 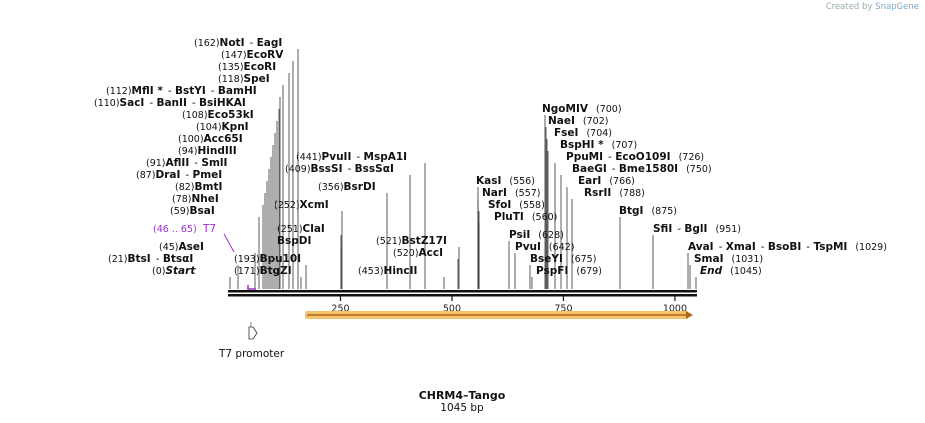 I want to click on enzyme-site: (171)BtgZI, so click(x=263, y=271).